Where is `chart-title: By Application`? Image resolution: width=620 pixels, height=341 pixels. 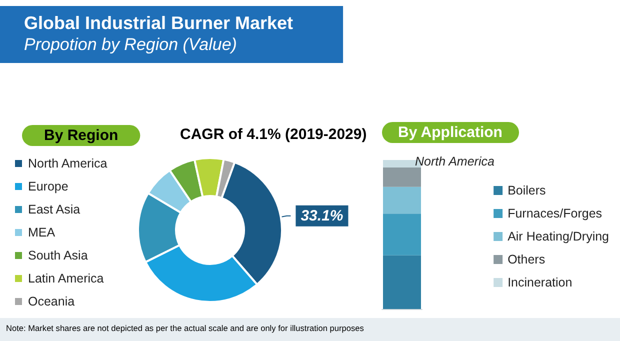 chart-title: By Application is located at coordinates (450, 132).